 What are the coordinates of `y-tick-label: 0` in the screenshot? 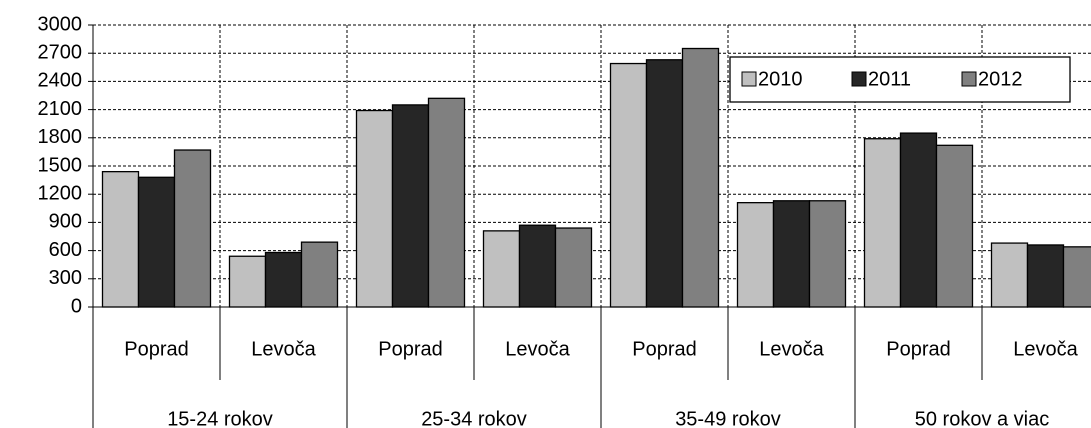 It's located at (76, 306).